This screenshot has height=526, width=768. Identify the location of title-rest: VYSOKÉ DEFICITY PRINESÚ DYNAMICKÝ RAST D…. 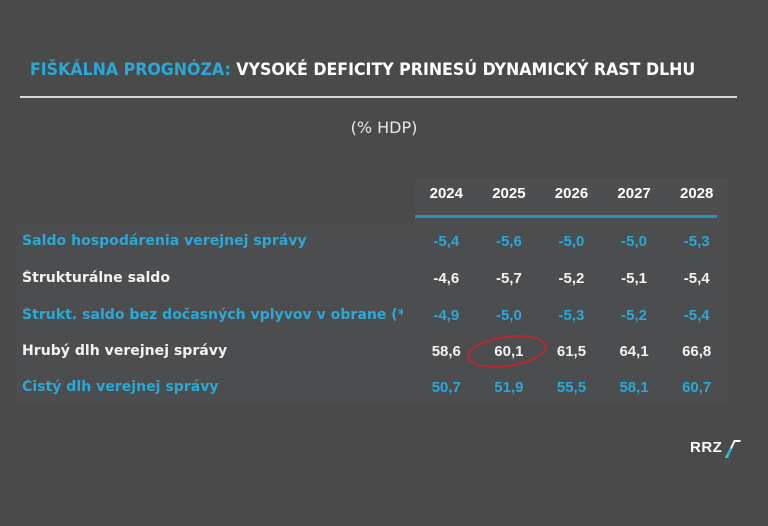
(463, 70).